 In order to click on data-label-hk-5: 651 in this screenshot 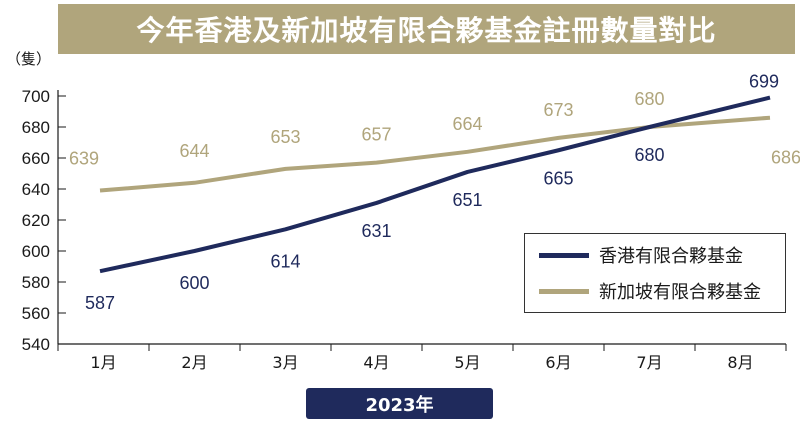, I will do `click(467, 200)`.